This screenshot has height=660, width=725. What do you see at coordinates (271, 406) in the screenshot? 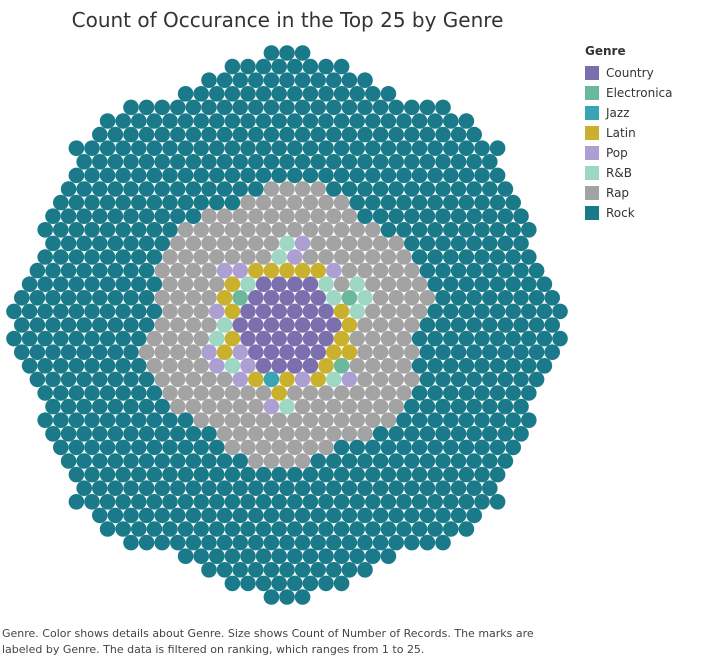
I see `bubble-pop` at bounding box center [271, 406].